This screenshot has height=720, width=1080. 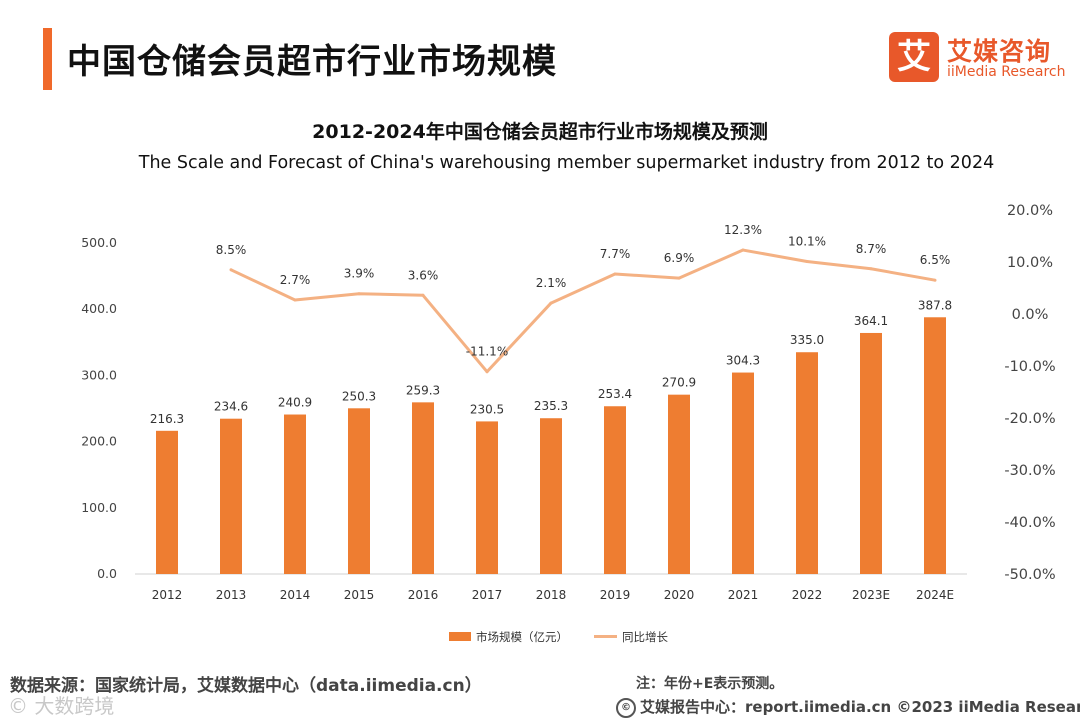 I want to click on iimedia-logo: 艾 艾媒咨询 iiMedia Research, so click(x=977, y=58).